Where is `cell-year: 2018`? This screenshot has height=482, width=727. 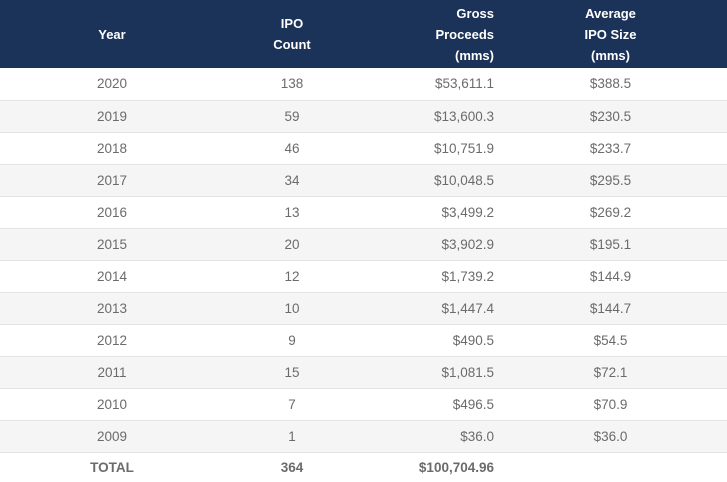
cell-year: 2018 is located at coordinates (112, 148).